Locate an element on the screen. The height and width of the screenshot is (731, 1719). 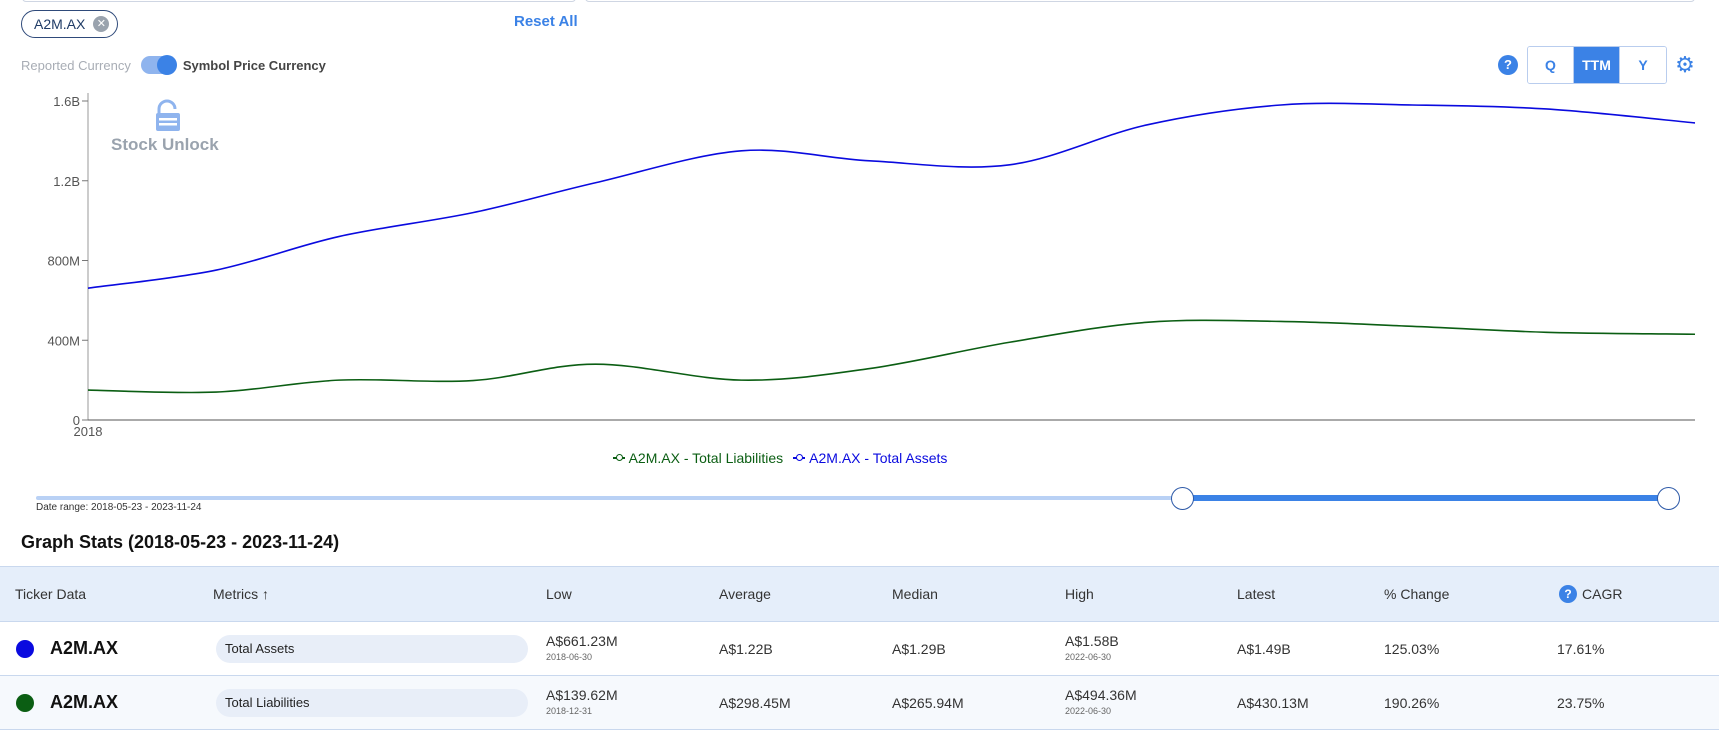
top-right-input is located at coordinates (1140, 1).